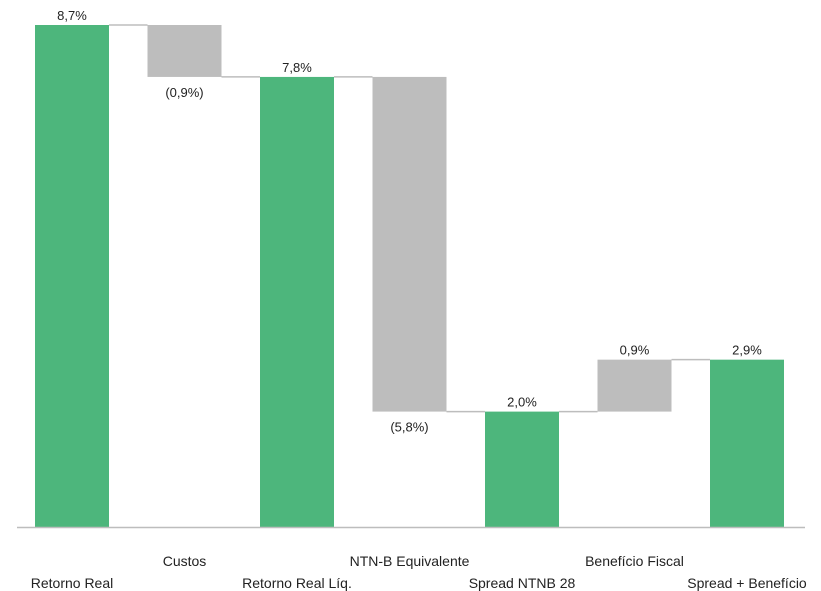  I want to click on category-label-ntn-b-equivalente: NTN-B Equivalente, so click(410, 561).